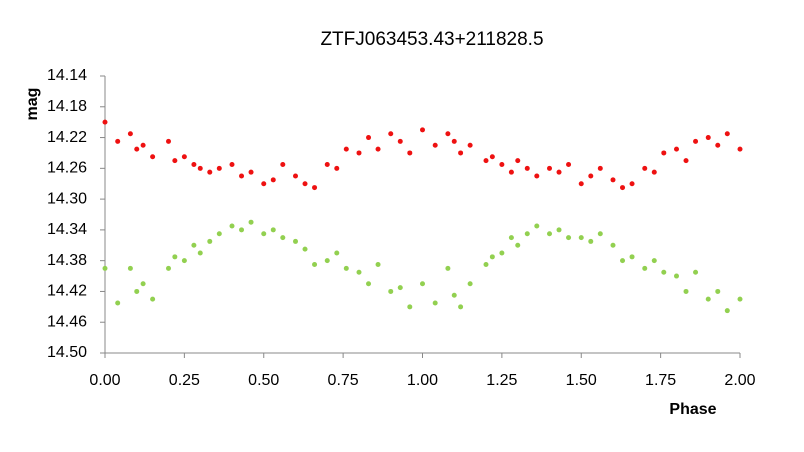 The height and width of the screenshot is (452, 804). Describe the element at coordinates (104, 380) in the screenshot. I see `x-tick-label: 0.00` at that location.